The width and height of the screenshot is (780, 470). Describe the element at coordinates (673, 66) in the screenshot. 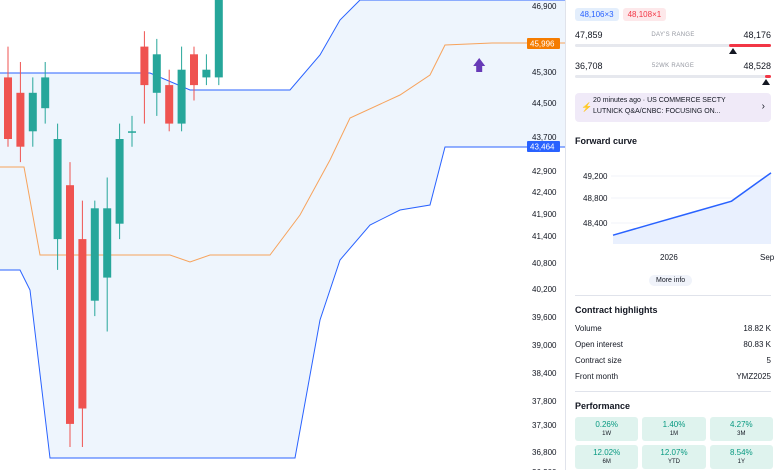

I see `week52-range-label: 52WK RANGE` at that location.